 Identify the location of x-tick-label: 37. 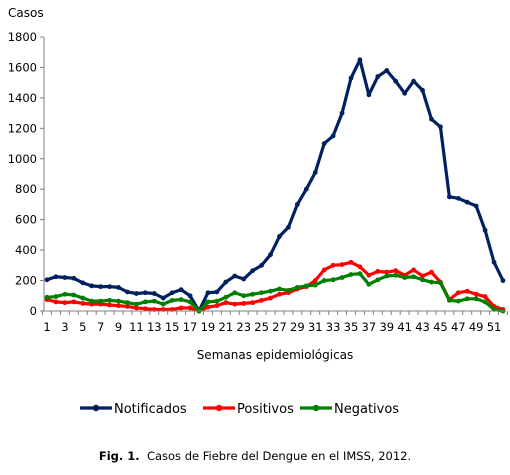
(369, 327).